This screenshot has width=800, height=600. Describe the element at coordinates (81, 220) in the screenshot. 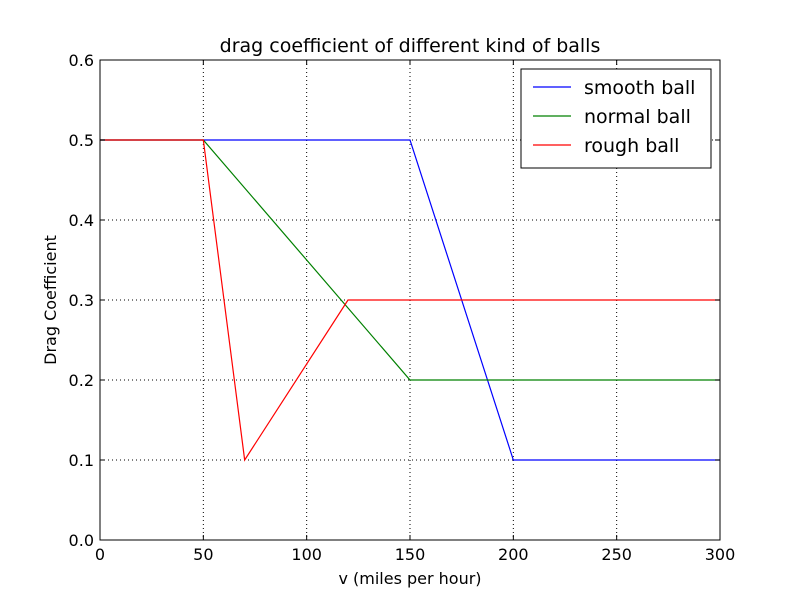

I see `y-tick-label: 0.4` at that location.